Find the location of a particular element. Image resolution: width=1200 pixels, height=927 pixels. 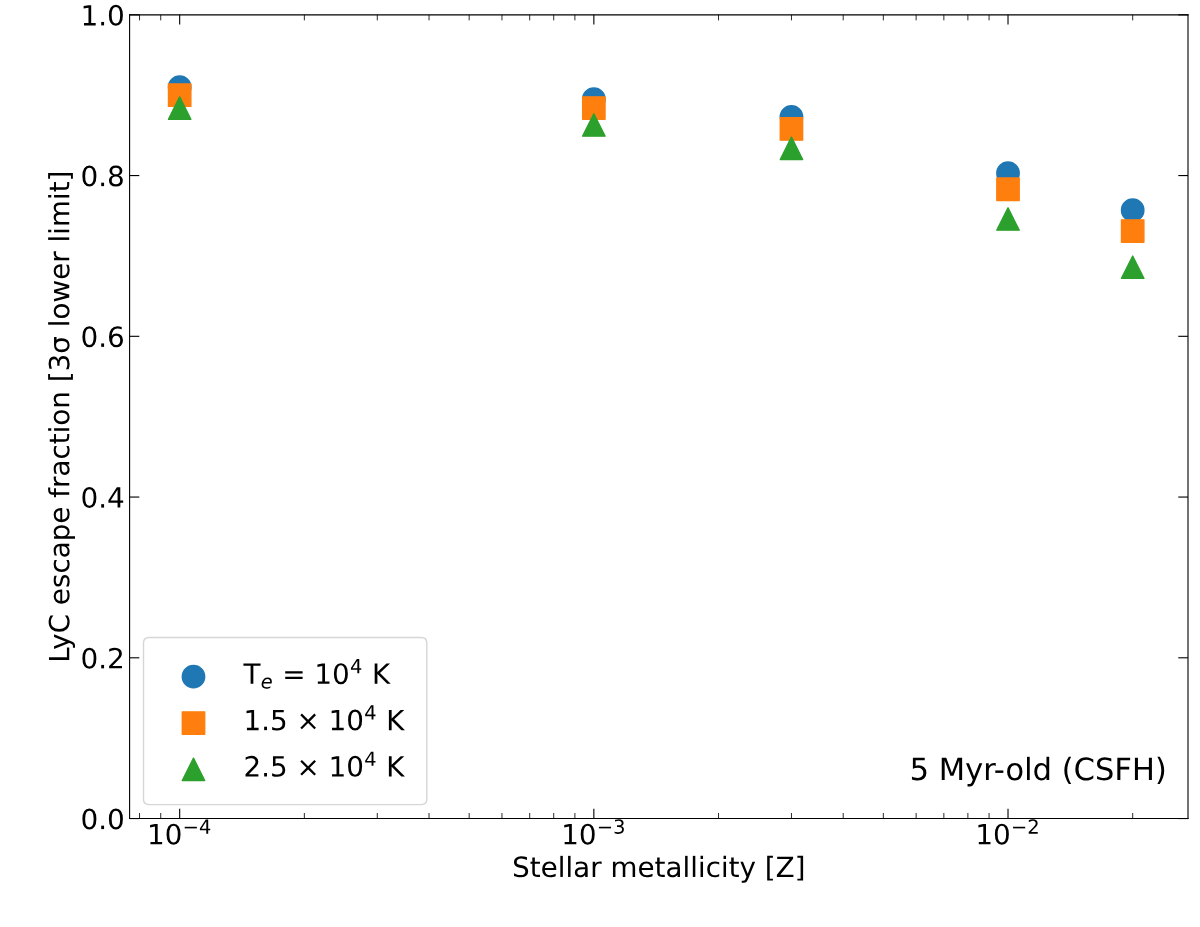

x-tick-label: 10$^{−3}$ is located at coordinates (594, 832).